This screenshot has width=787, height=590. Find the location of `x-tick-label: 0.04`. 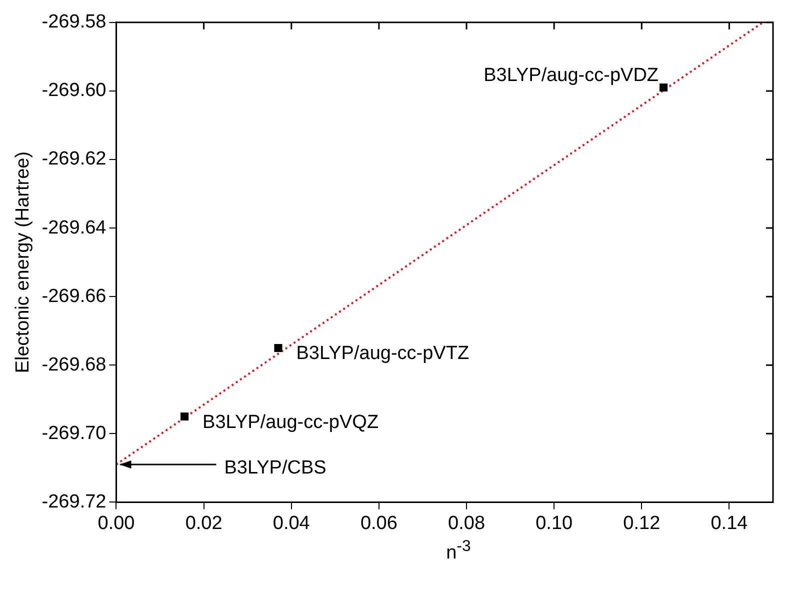

x-tick-label: 0.04 is located at coordinates (291, 523).